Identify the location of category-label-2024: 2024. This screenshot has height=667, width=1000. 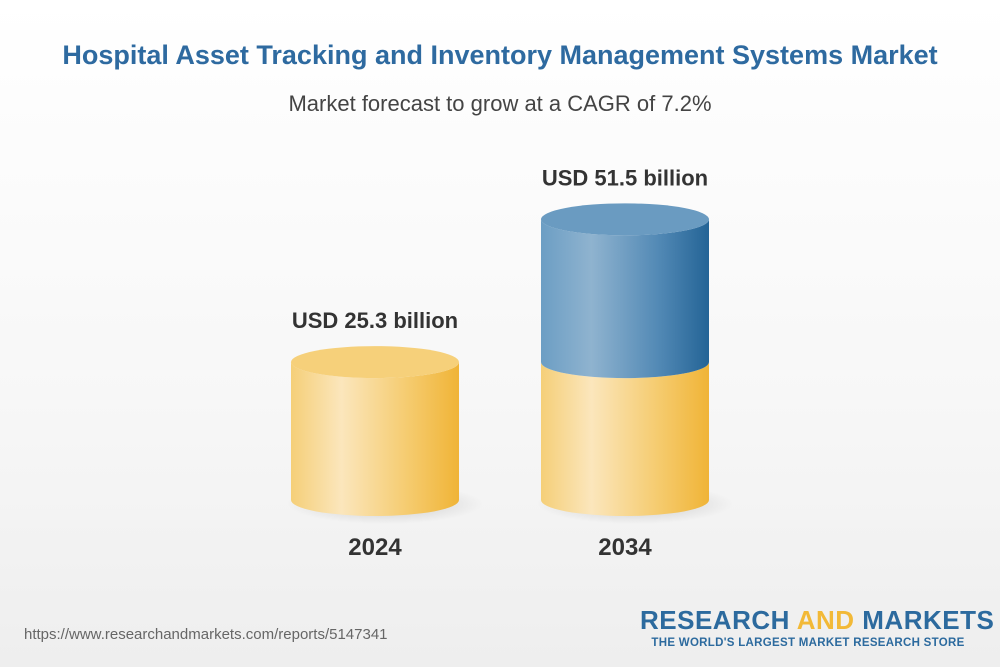
(375, 547).